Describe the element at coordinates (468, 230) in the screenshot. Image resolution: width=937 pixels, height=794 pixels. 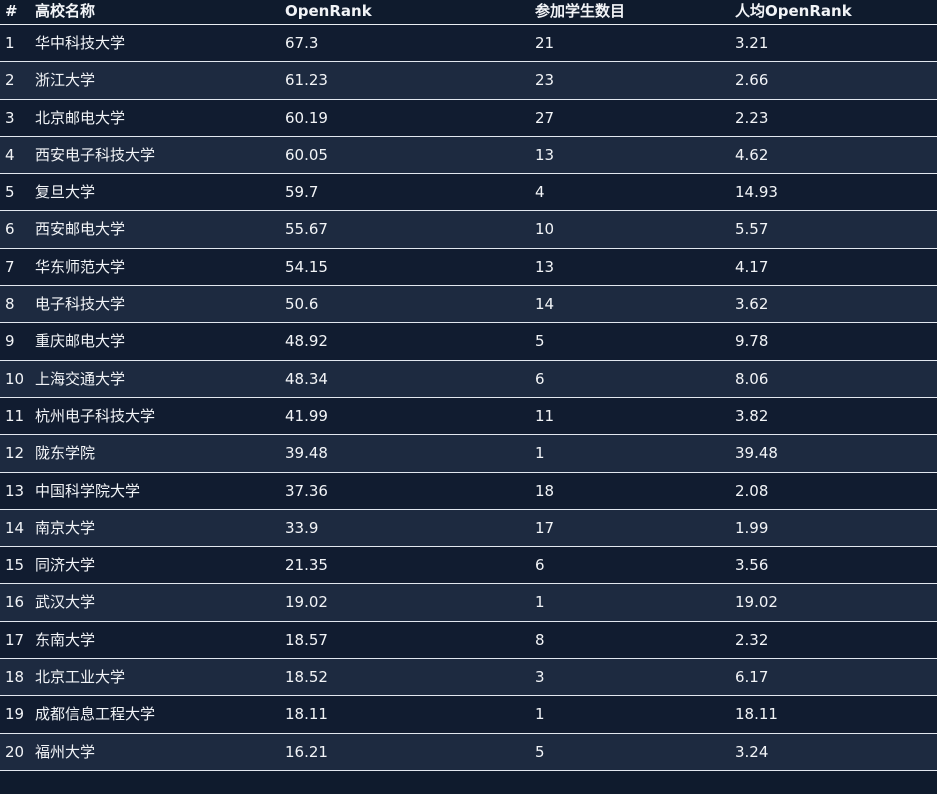
I see `table-row: 6 西安邮电大学 55.67 10 5.57` at that location.